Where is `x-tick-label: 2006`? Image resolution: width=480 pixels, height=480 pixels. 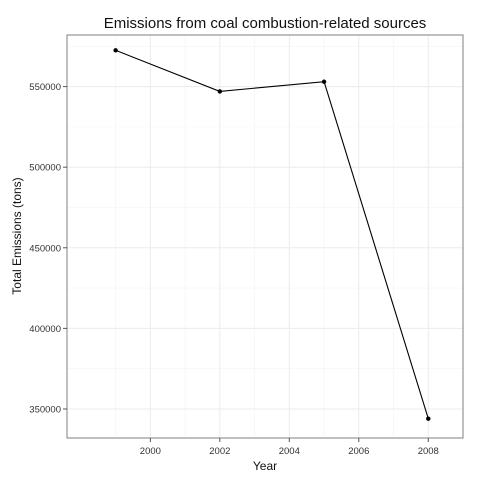
x-tick-label: 2006 is located at coordinates (358, 451).